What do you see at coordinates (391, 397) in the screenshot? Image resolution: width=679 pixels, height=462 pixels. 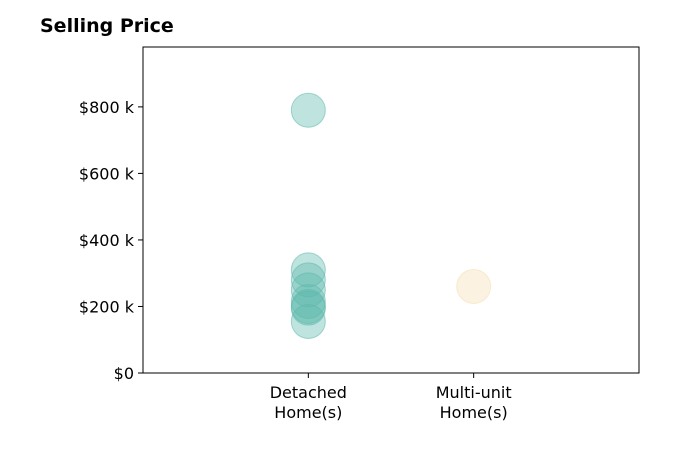 I see `x-axis: Detached Home(s) Multi-unit Home(s)` at bounding box center [391, 397].